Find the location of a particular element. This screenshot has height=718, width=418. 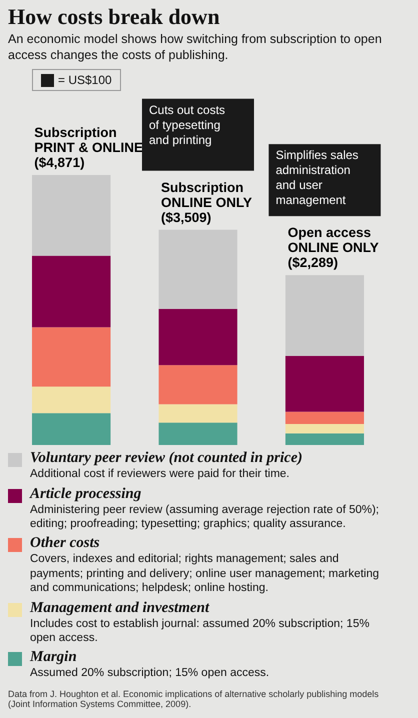

chart-title: How costs break down is located at coordinates (114, 17).